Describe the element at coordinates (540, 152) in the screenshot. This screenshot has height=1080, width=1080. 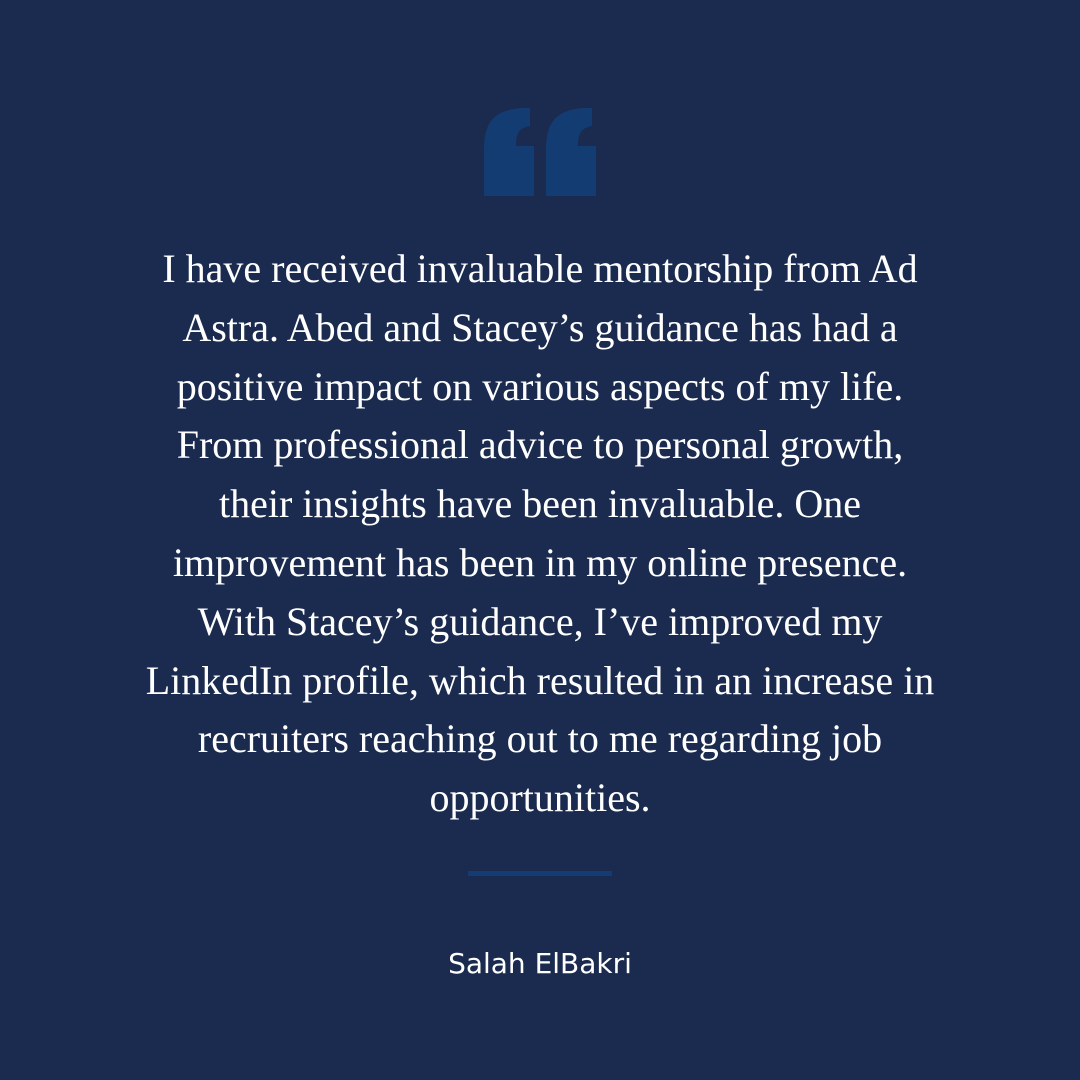
I see `quote-icon` at that location.